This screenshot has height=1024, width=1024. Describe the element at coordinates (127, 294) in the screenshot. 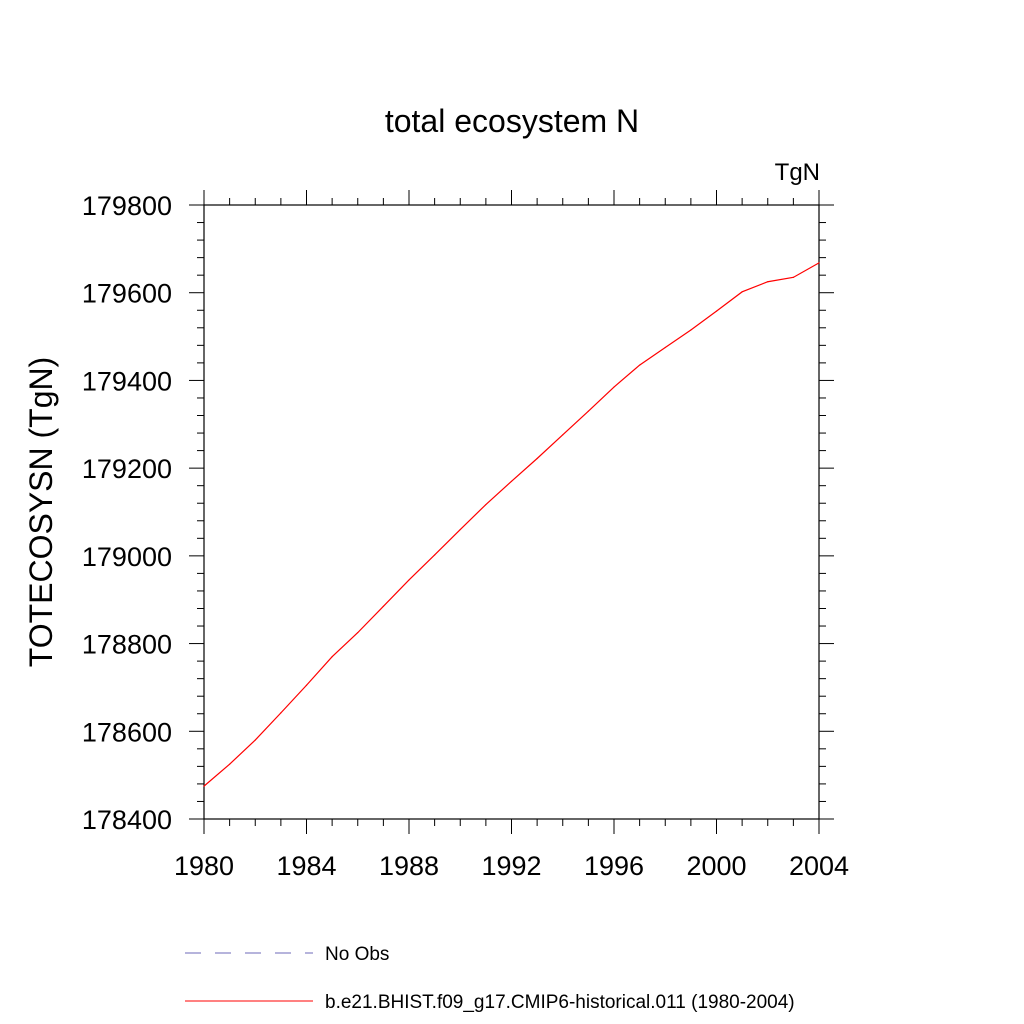

I see `y-tick-label: 179600` at that location.